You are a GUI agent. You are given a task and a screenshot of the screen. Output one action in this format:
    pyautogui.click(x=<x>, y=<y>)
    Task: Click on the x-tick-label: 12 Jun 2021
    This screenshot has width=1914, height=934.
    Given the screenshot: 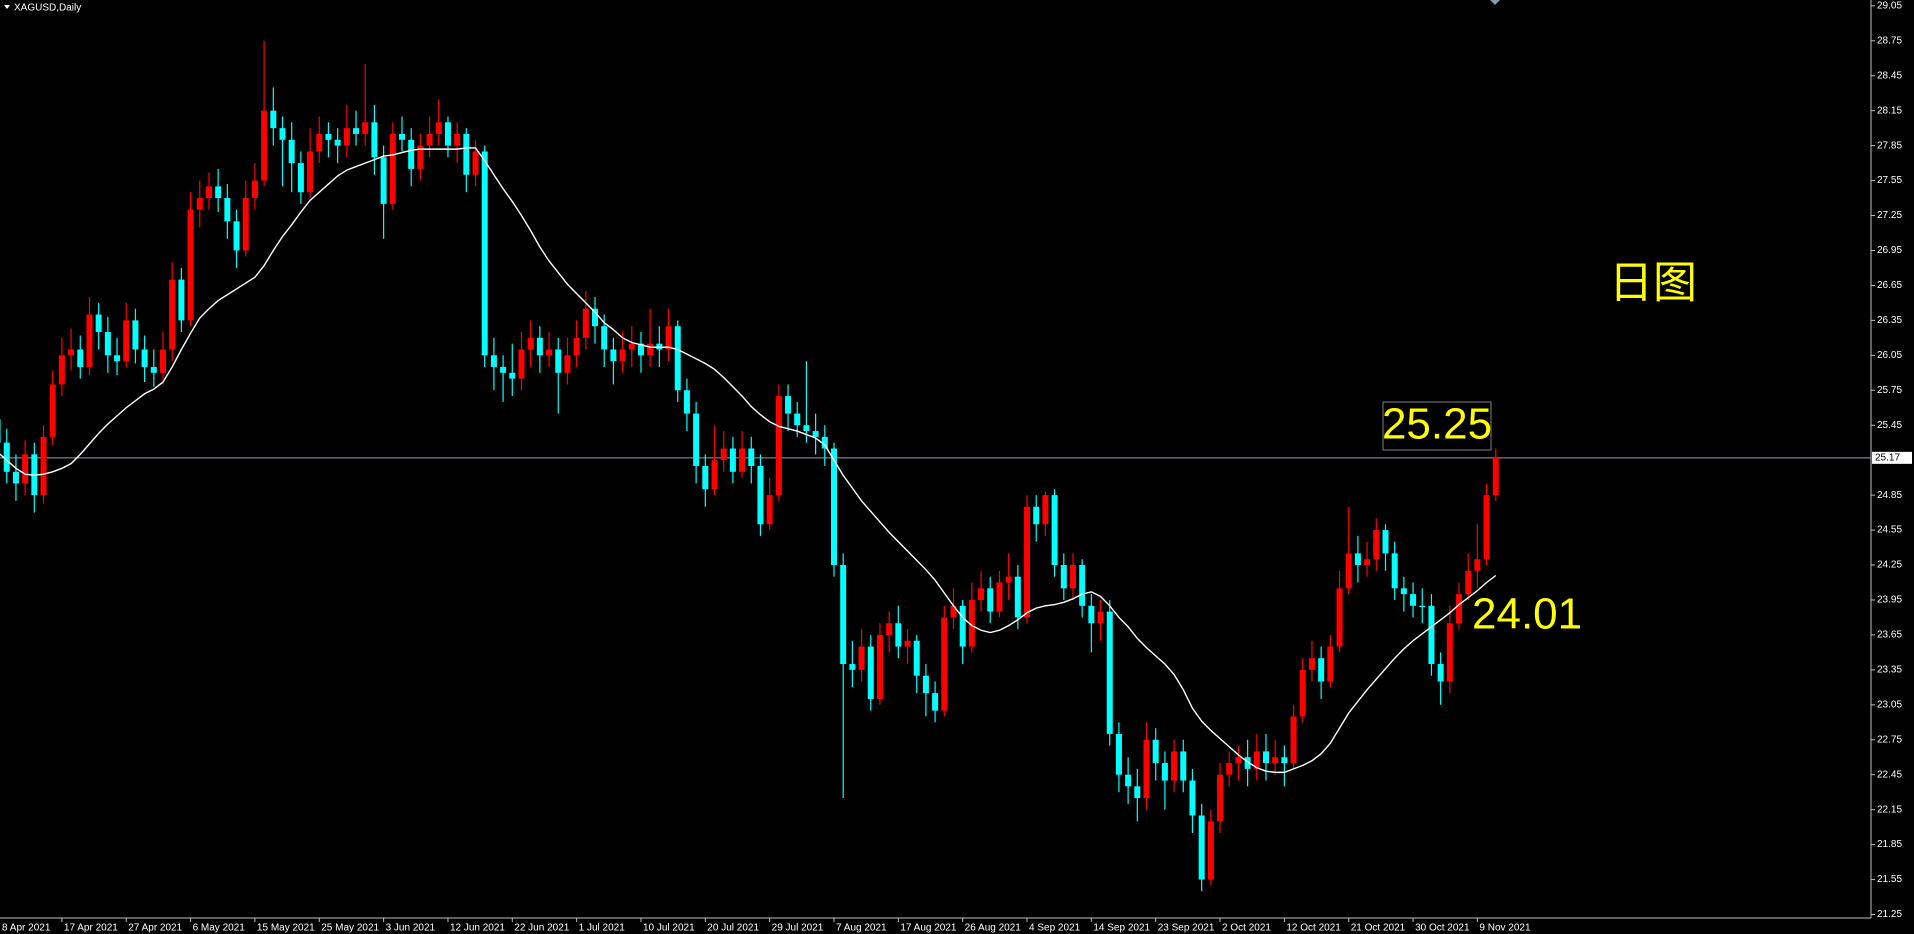 What is the action you would take?
    pyautogui.click(x=477, y=928)
    